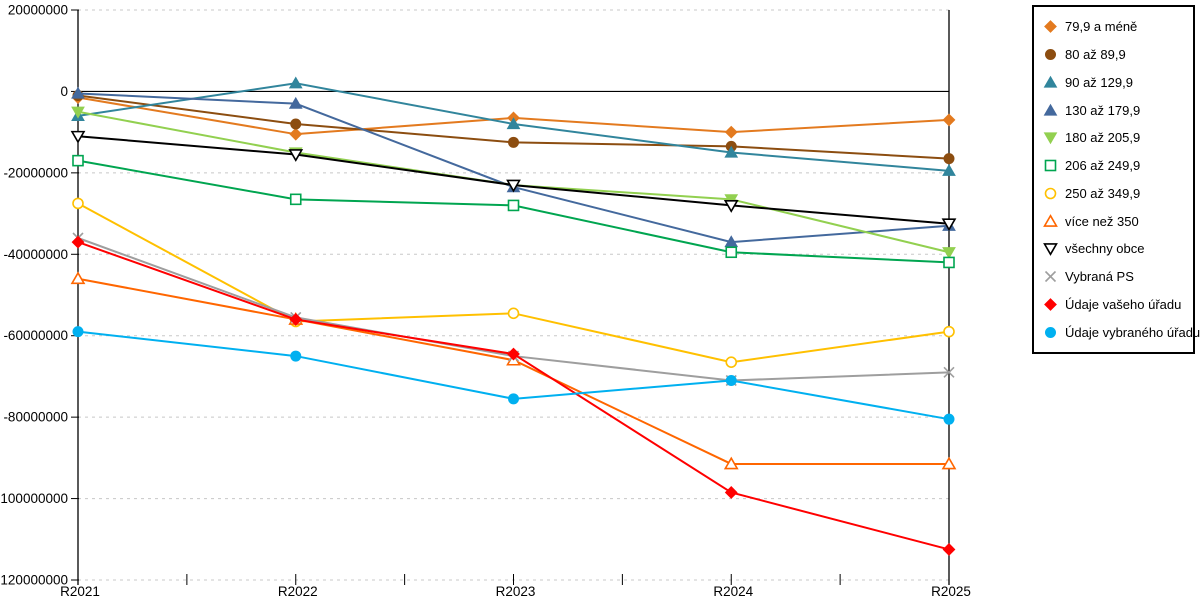 The height and width of the screenshot is (600, 1200). What do you see at coordinates (1116, 27) in the screenshot?
I see `legend-item: 79,9 a méně` at bounding box center [1116, 27].